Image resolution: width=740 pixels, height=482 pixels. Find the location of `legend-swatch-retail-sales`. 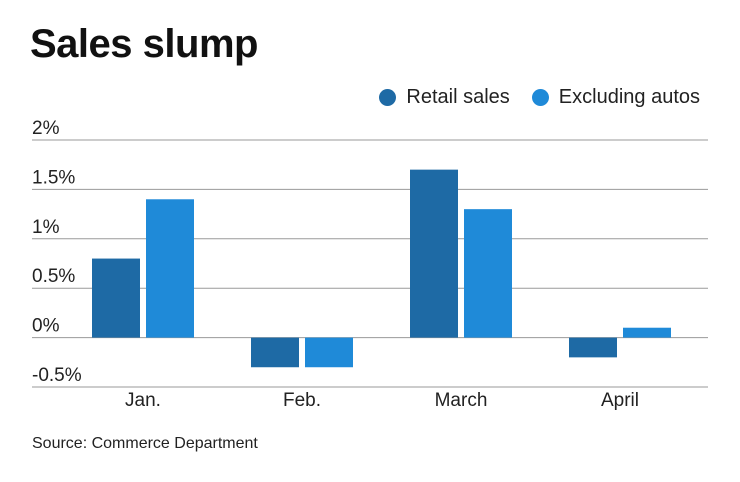

legend-swatch-retail-sales is located at coordinates (388, 97).